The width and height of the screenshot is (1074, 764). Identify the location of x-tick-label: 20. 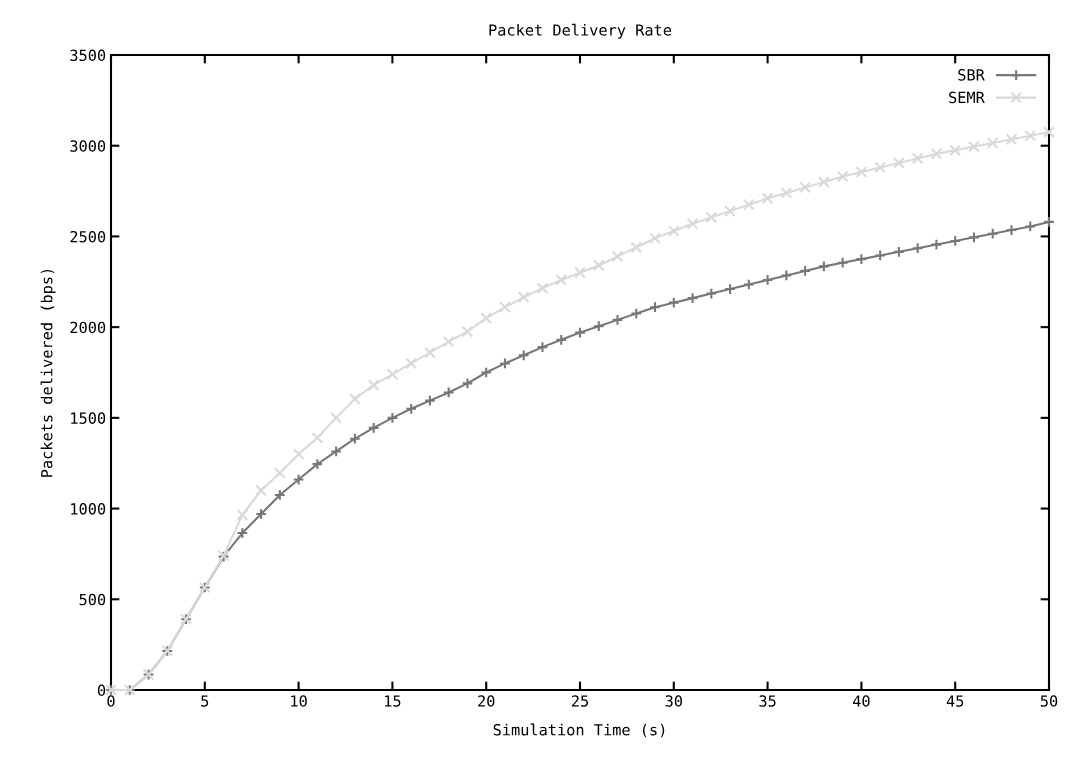
(486, 701).